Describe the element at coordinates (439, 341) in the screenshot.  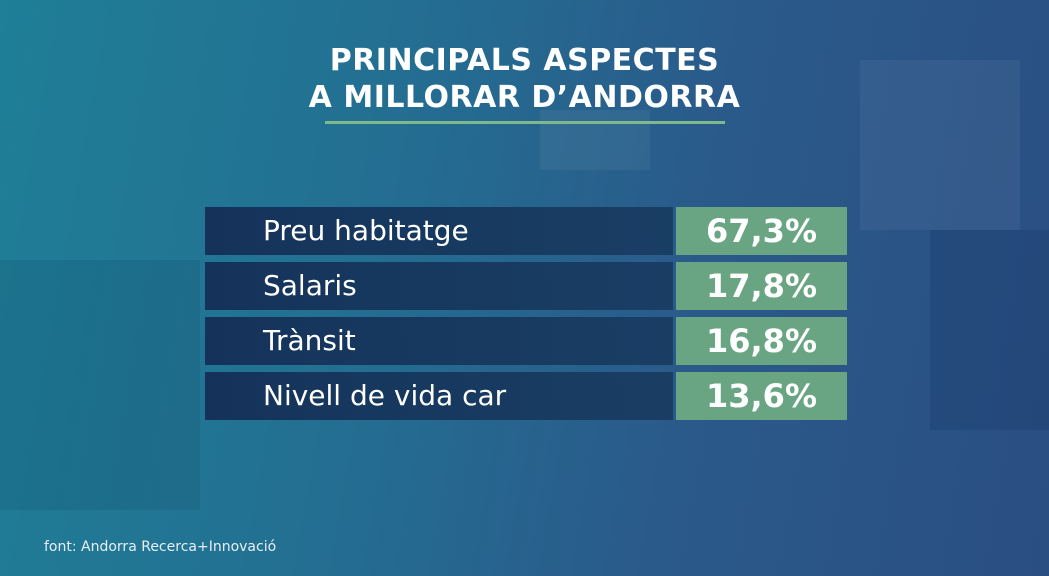
I see `row-label: Trànsit` at that location.